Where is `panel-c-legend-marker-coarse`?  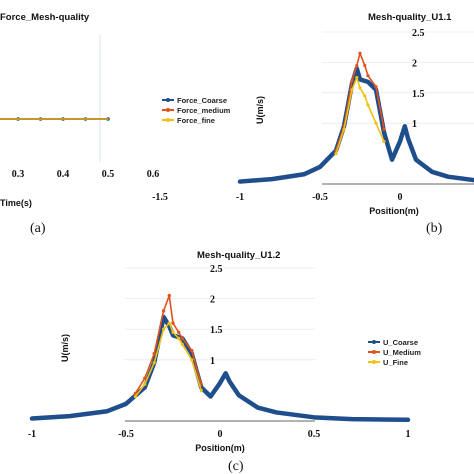 panel-c-legend-marker-coarse is located at coordinates (374, 342).